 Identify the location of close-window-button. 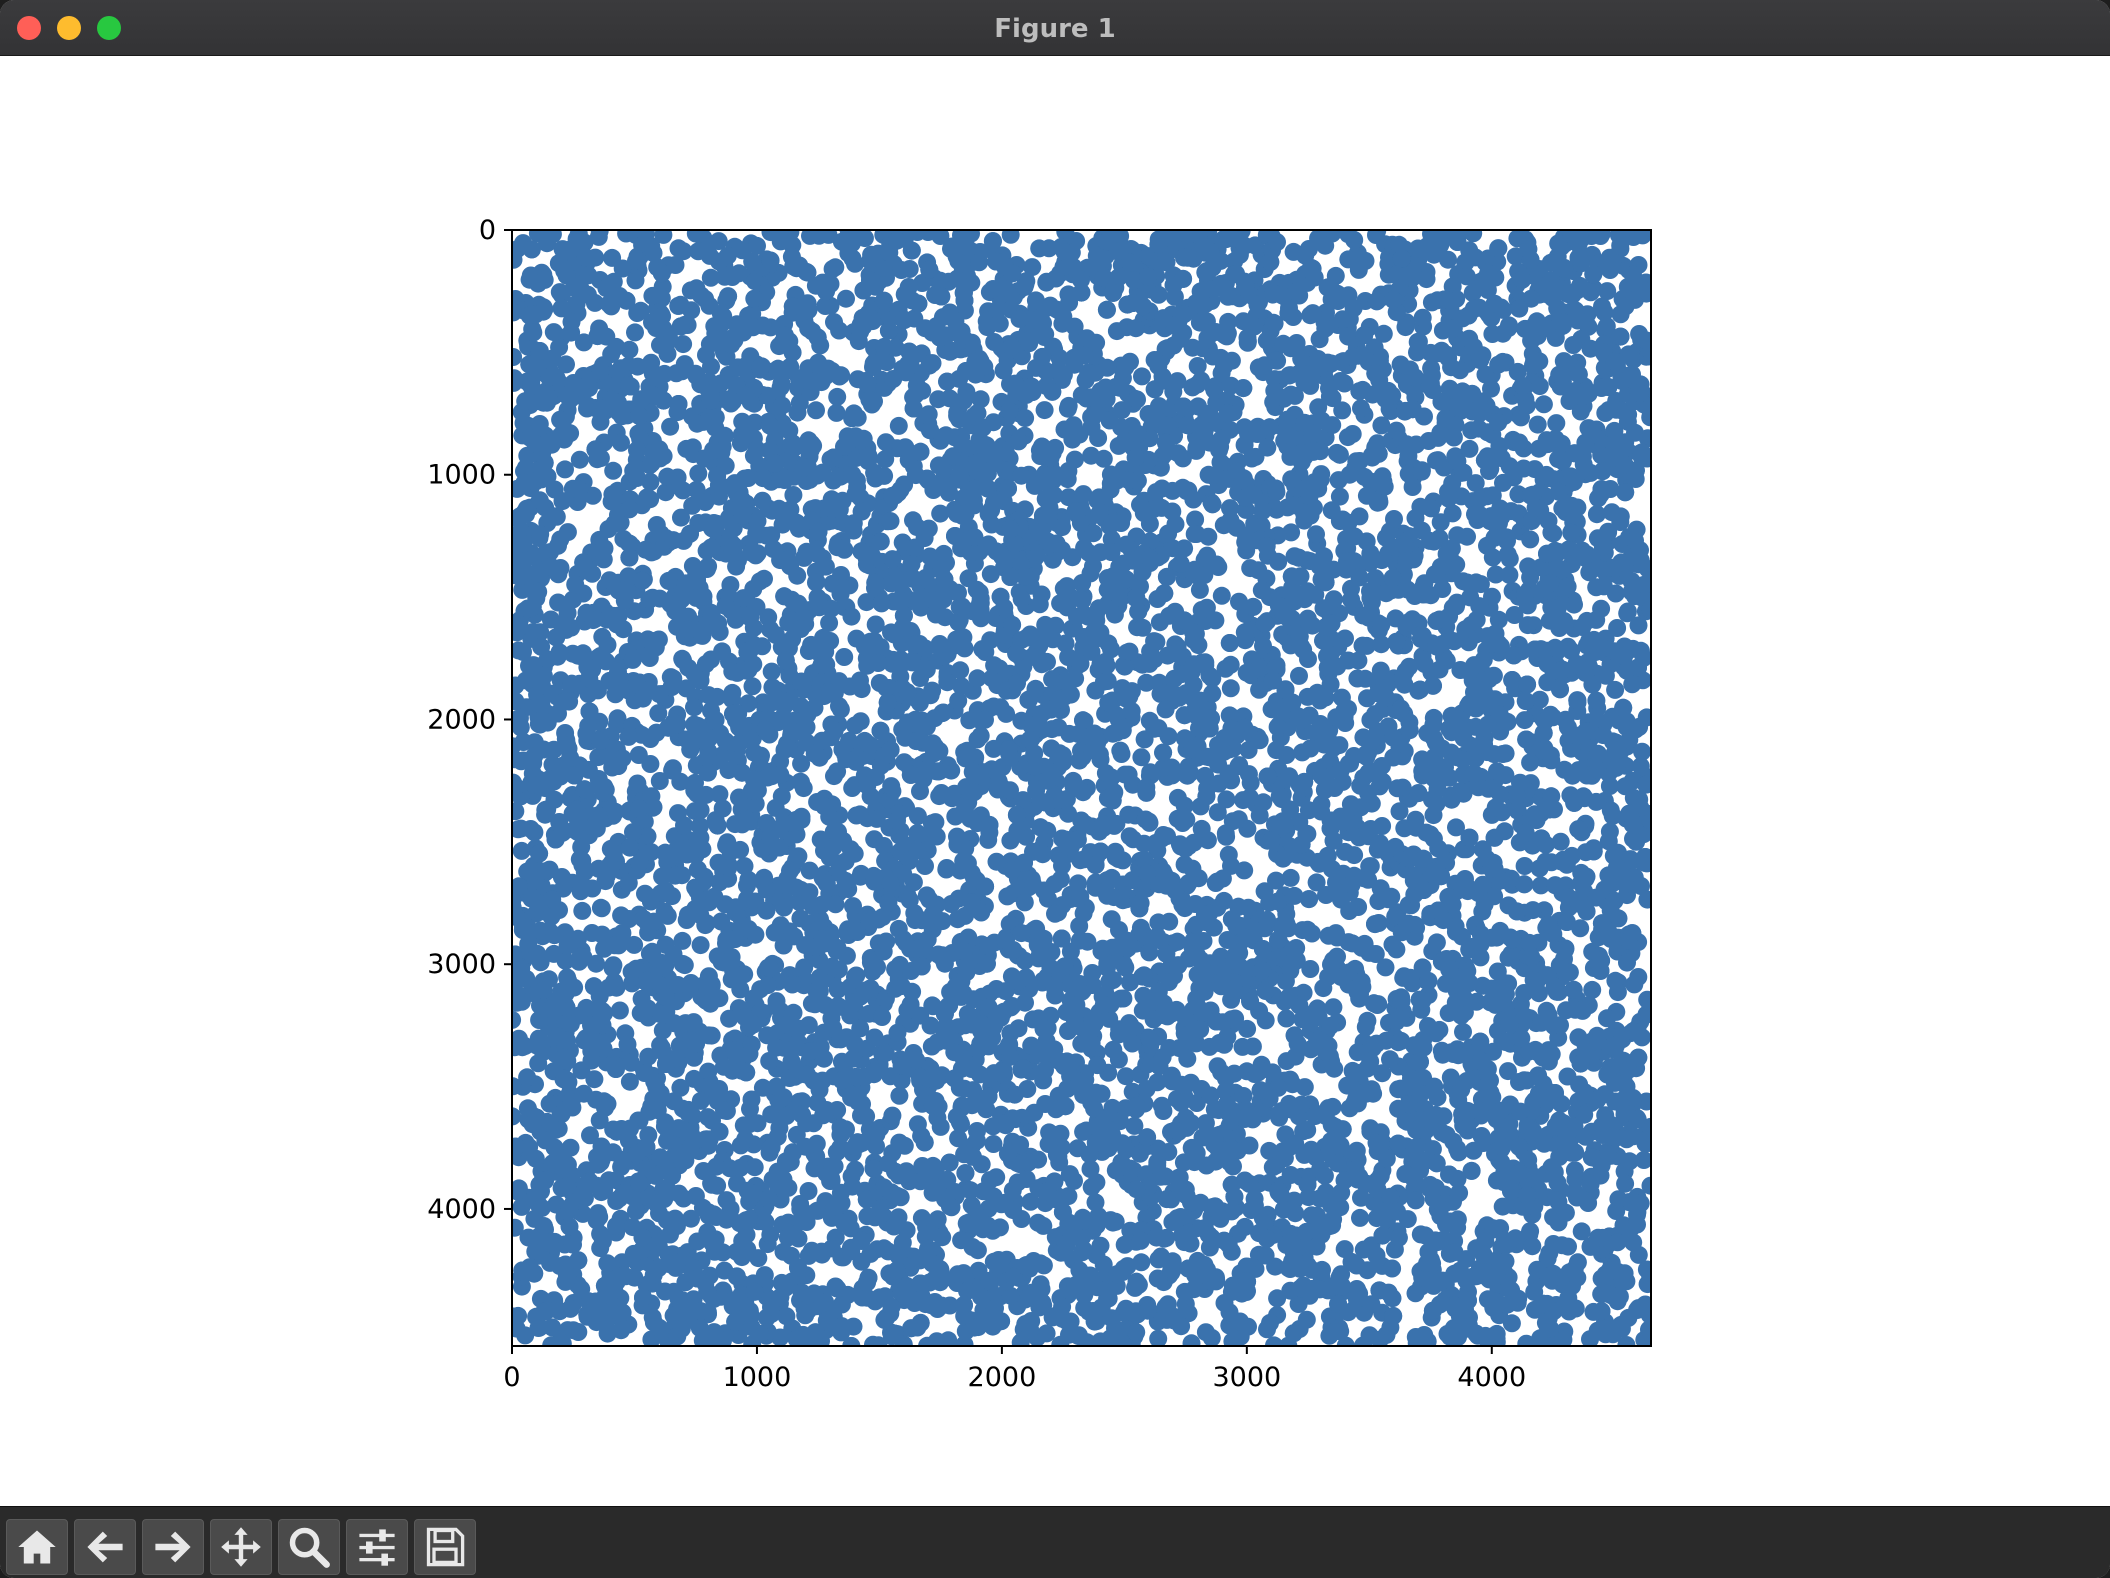
(29, 28).